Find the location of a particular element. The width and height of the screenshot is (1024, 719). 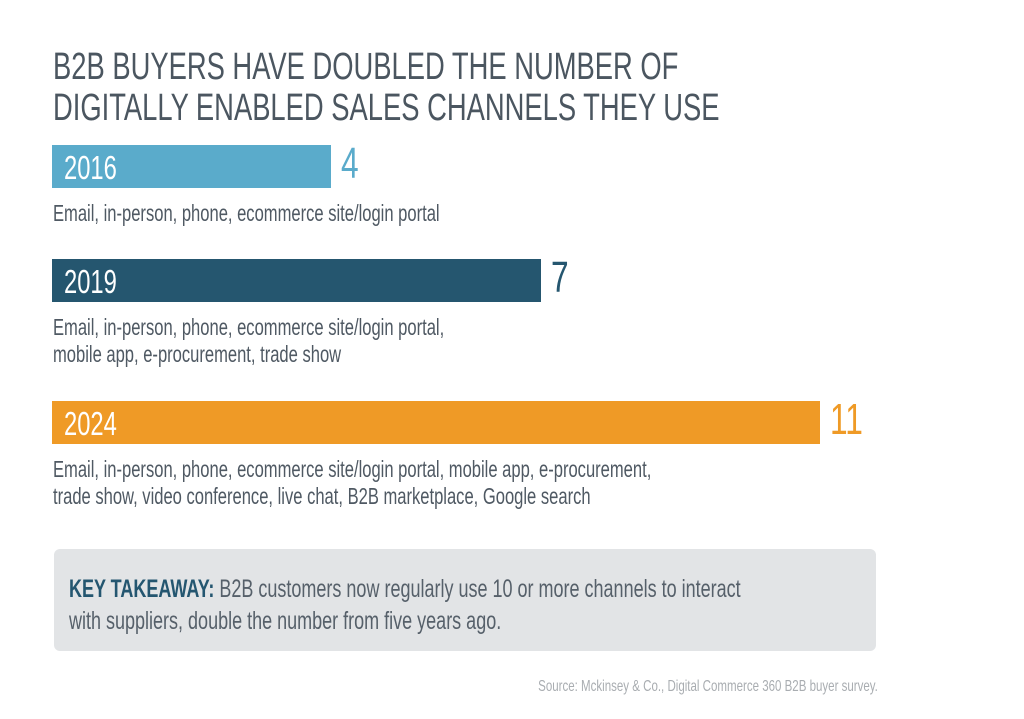

bar-2019: 2019 is located at coordinates (296, 280).